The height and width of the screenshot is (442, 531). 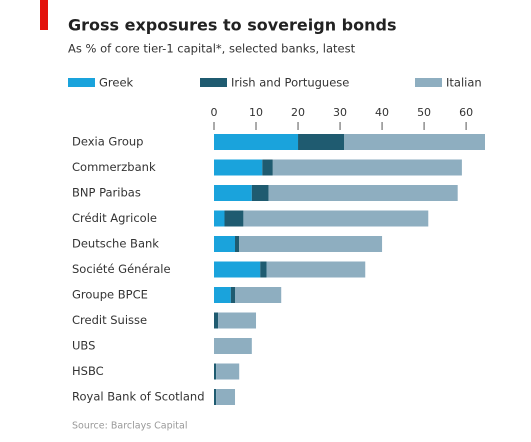 What do you see at coordinates (424, 112) in the screenshot?
I see `x-tick-label: 50` at bounding box center [424, 112].